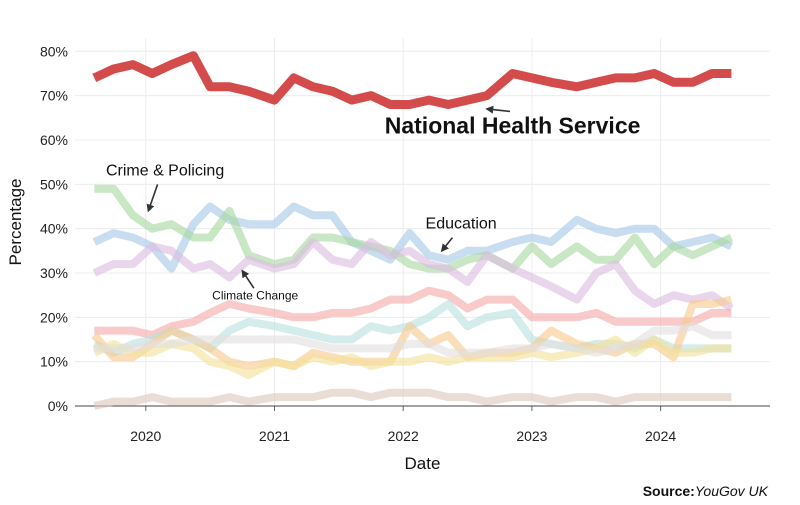  Describe the element at coordinates (54, 362) in the screenshot. I see `y-tick-label: 10%` at that location.